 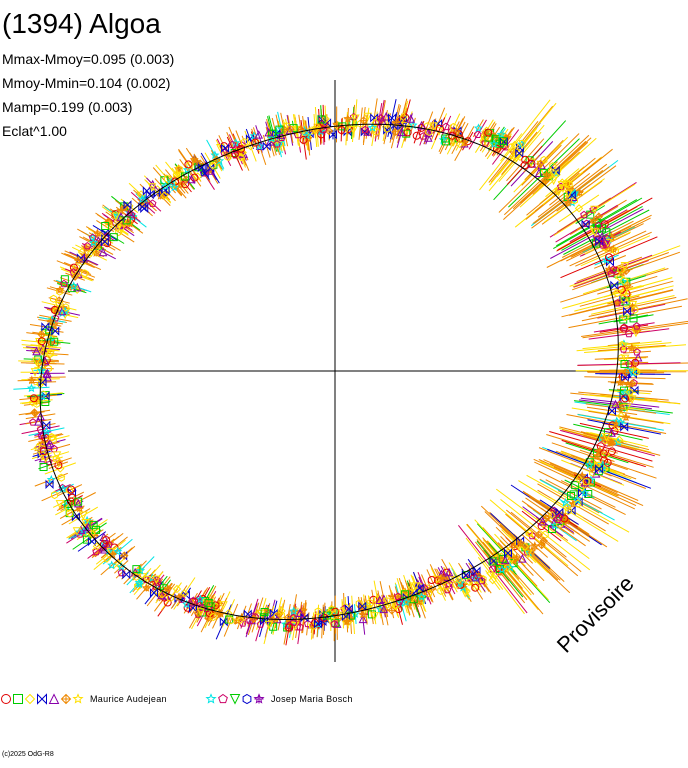 What do you see at coordinates (42, 699) in the screenshot?
I see `legend-marker-bowtie-icon` at bounding box center [42, 699].